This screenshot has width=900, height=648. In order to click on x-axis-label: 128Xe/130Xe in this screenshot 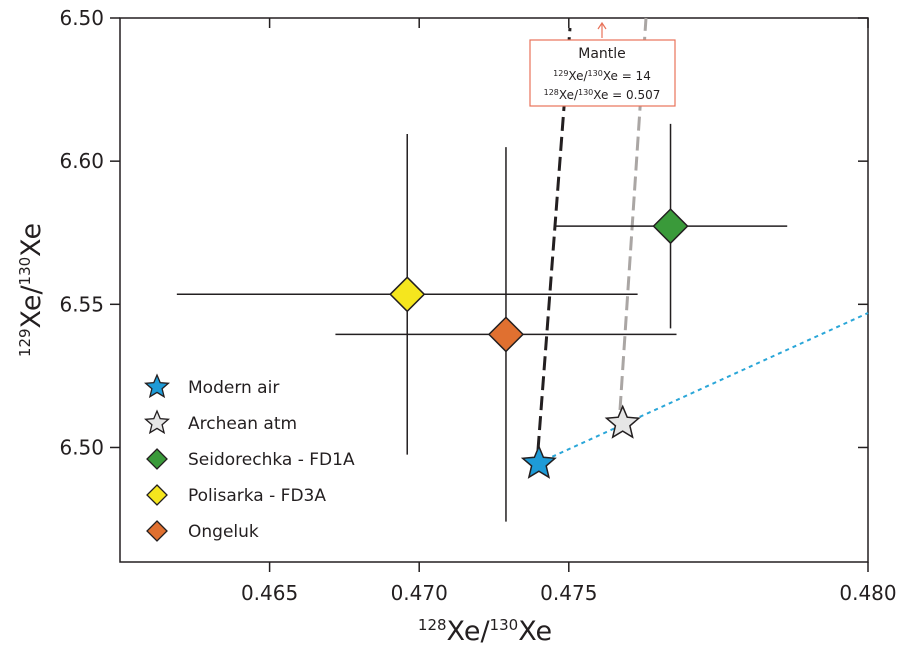, I will do `click(485, 631)`.